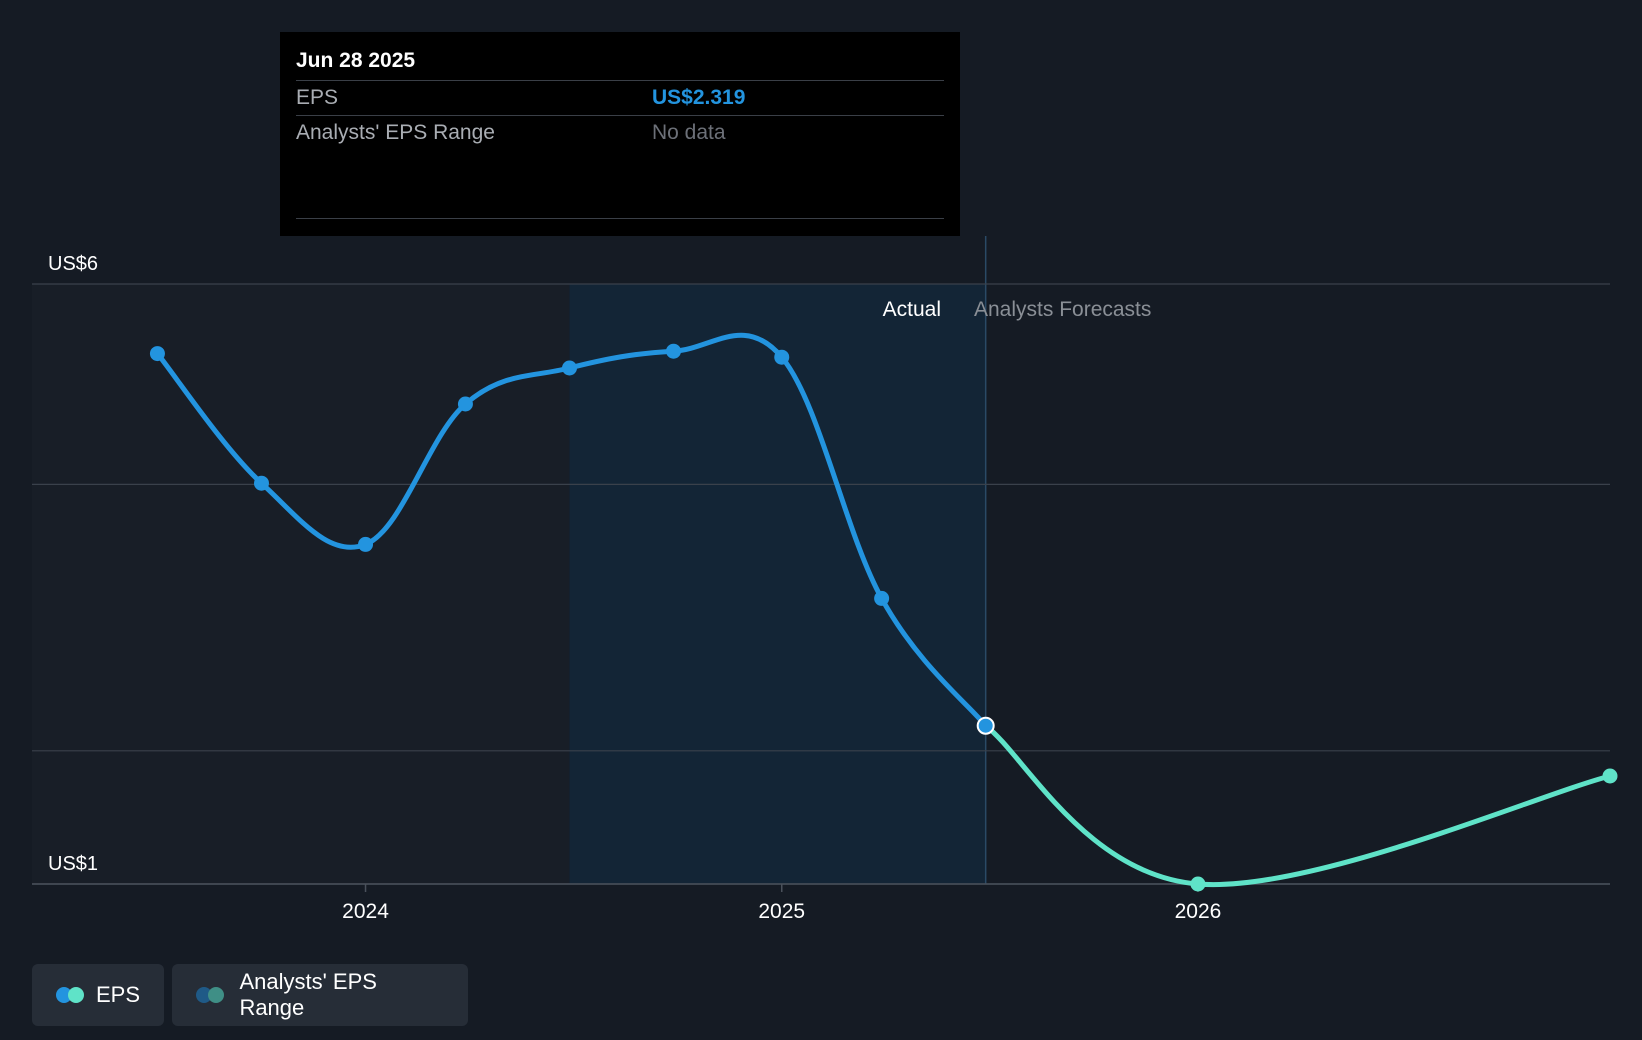 The height and width of the screenshot is (1040, 1642). I want to click on highlighted-period-band, so click(777, 584).